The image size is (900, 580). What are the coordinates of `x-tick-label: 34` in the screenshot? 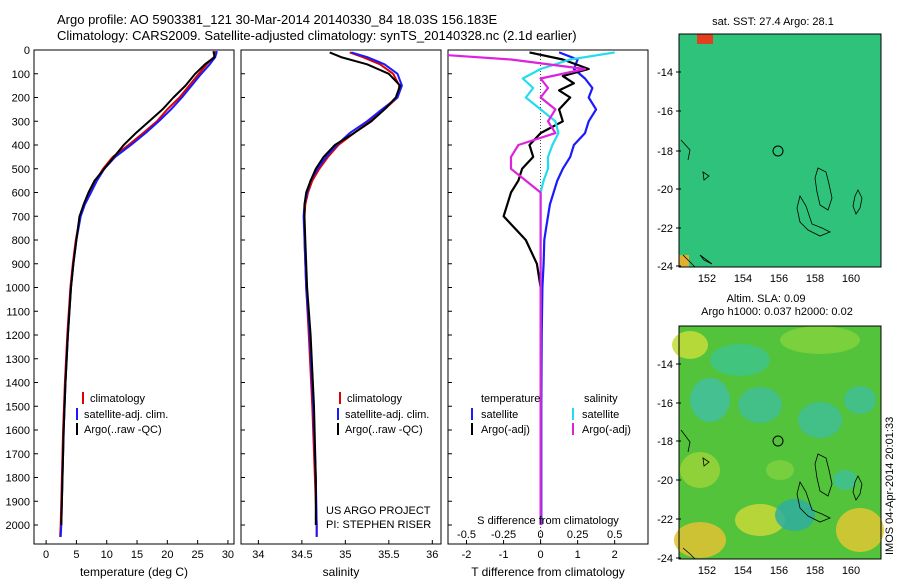 It's located at (258, 555).